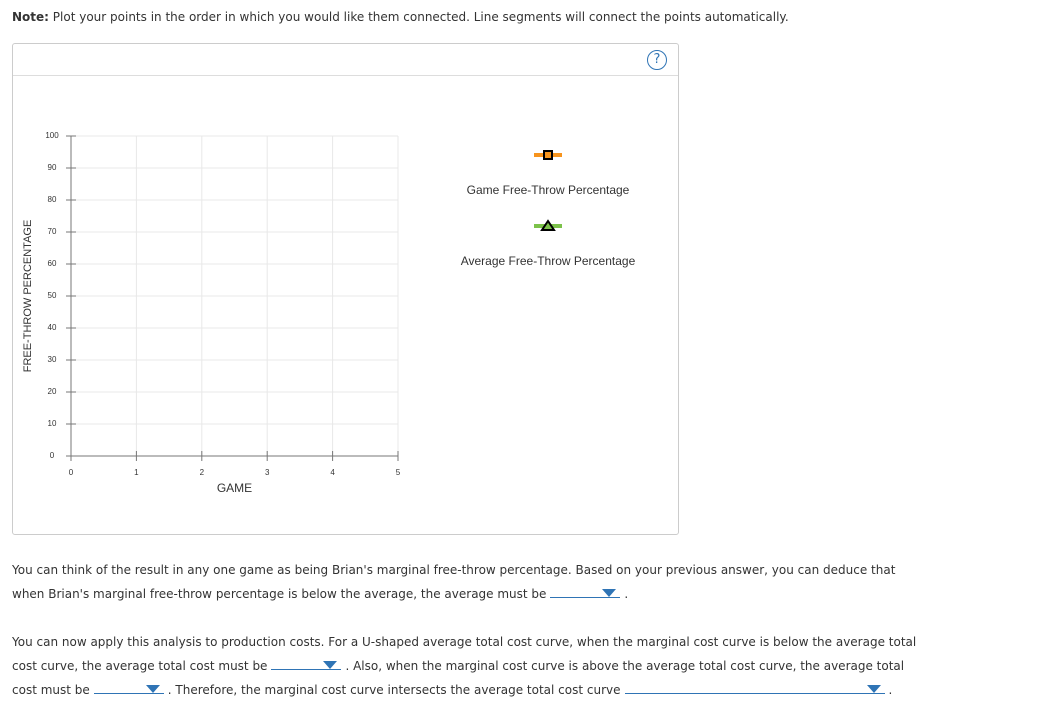  I want to click on y-tick-label: 30, so click(52, 359).